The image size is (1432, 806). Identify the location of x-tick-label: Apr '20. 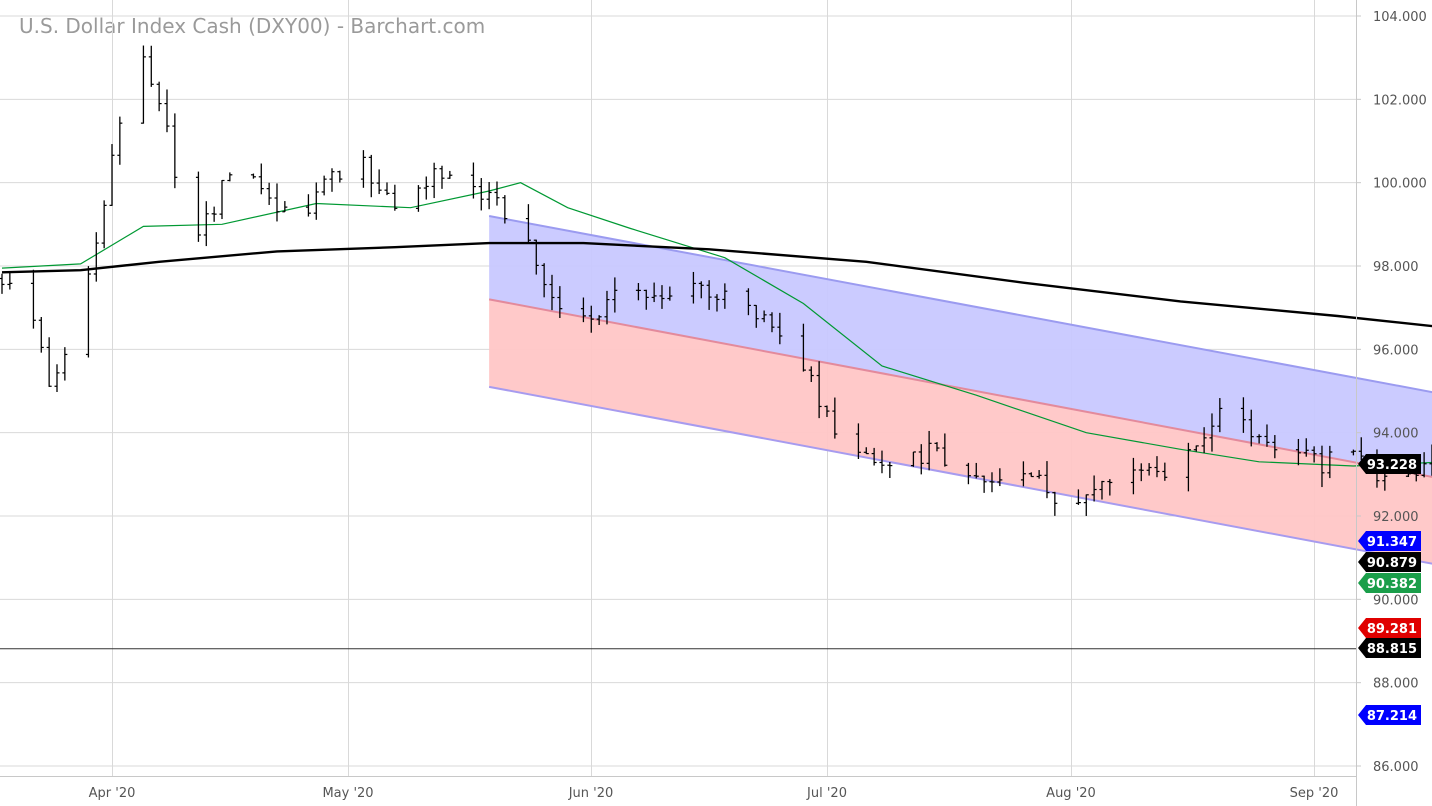
(112, 793).